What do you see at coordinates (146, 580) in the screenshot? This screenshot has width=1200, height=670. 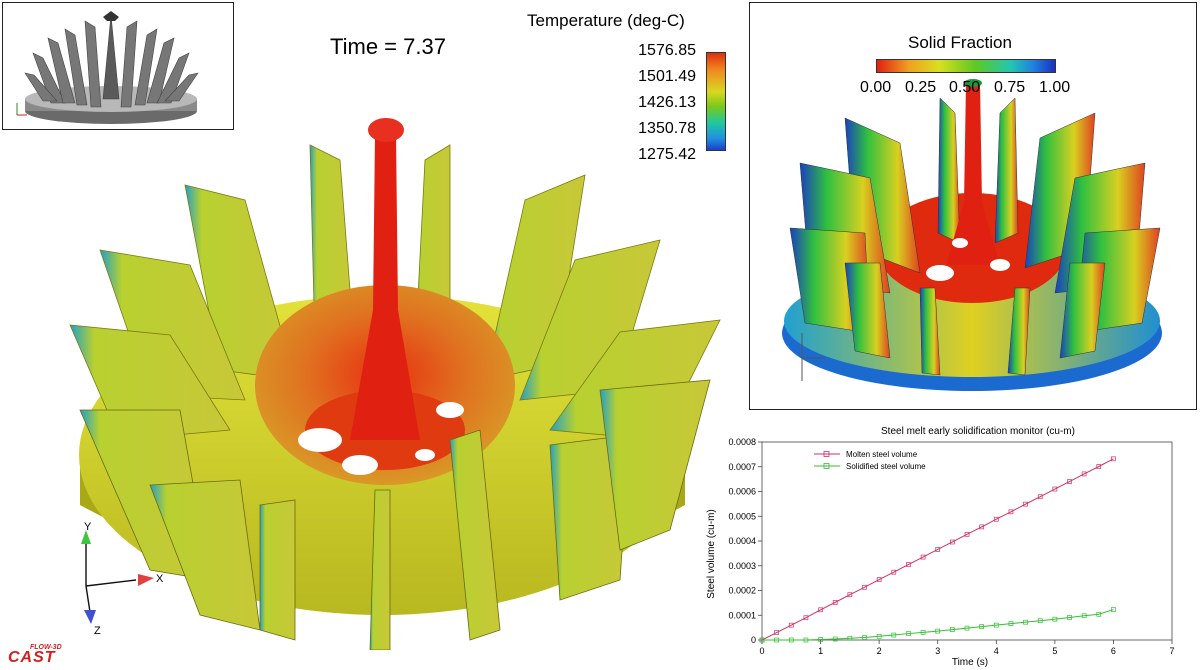 I see `x-axis-arrow-icon` at bounding box center [146, 580].